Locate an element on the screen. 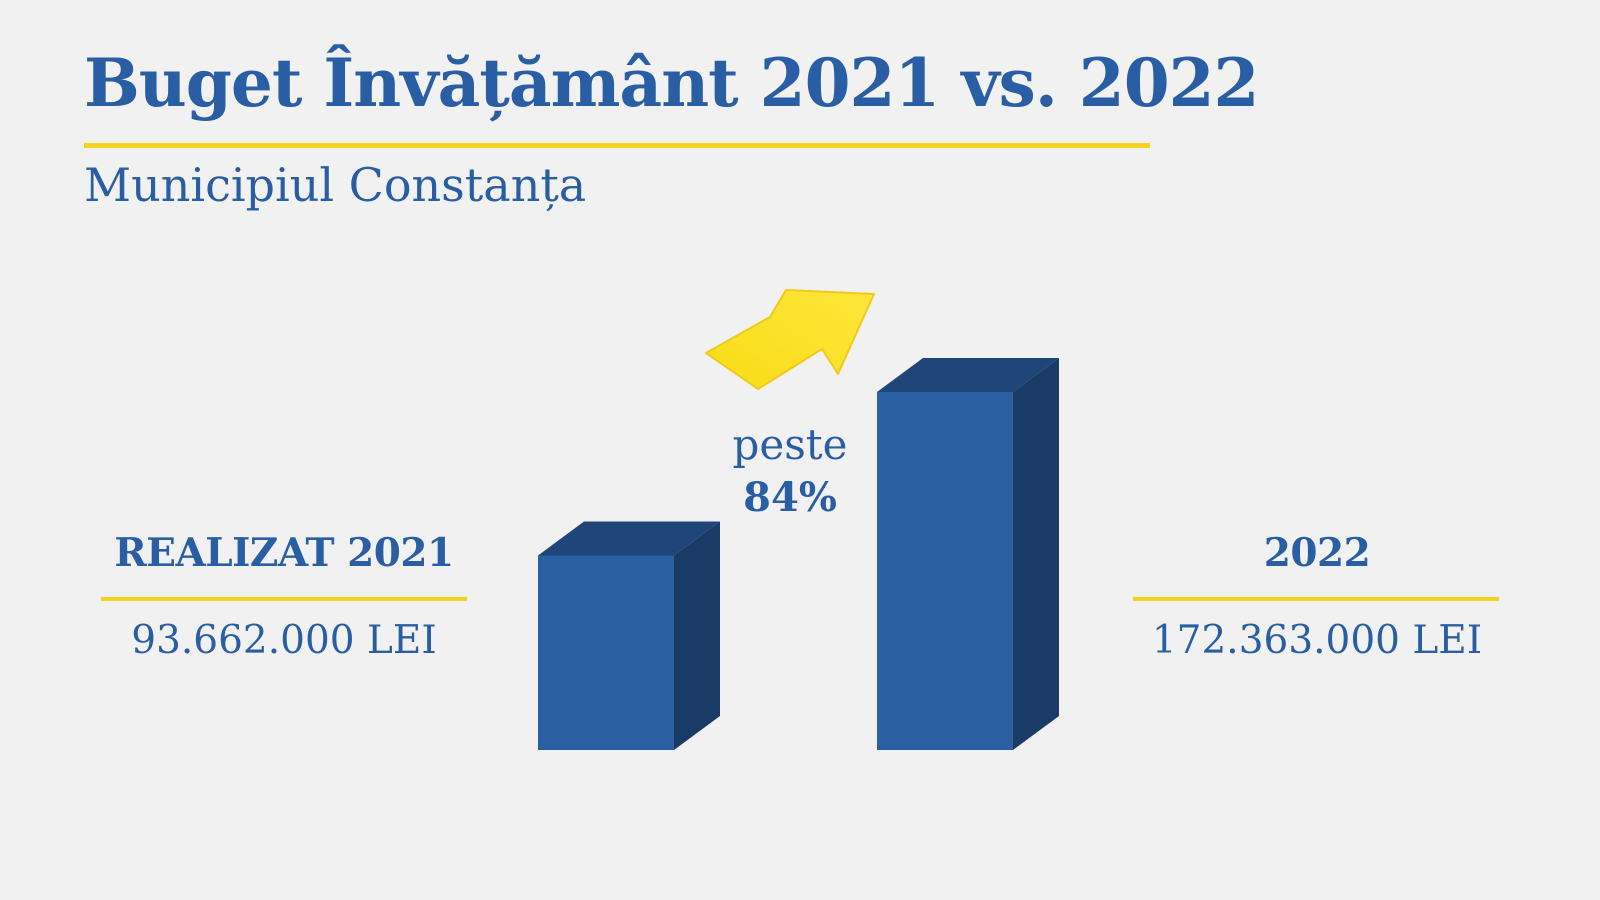 This screenshot has width=1600, height=900. bar-realizat-2021-front is located at coordinates (606, 652).